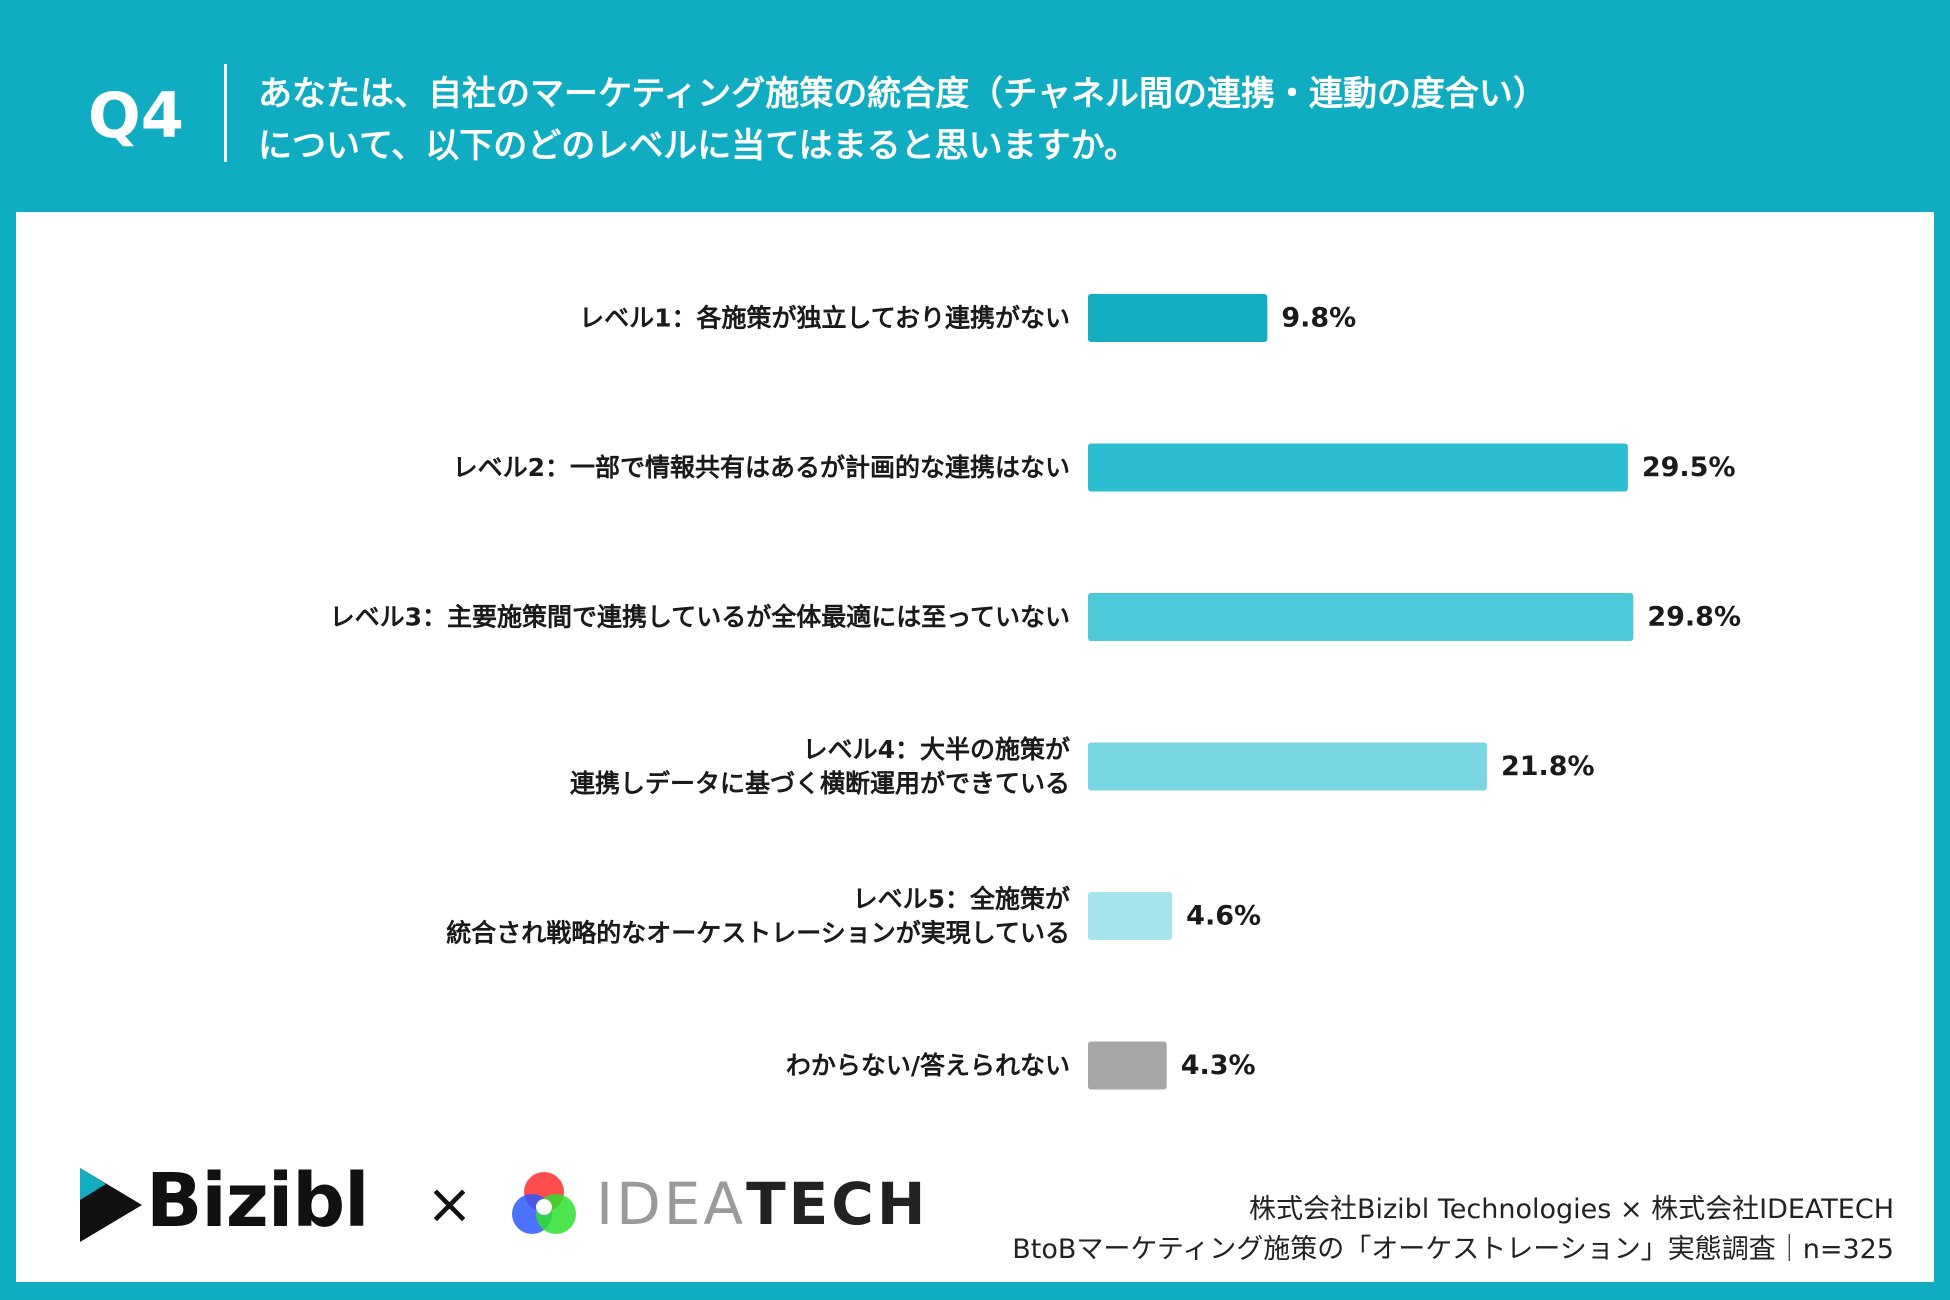 Image resolution: width=1950 pixels, height=1300 pixels. What do you see at coordinates (936, 749) in the screenshot?
I see `category-label-4-line-1: レベル4：大半の施策が` at bounding box center [936, 749].